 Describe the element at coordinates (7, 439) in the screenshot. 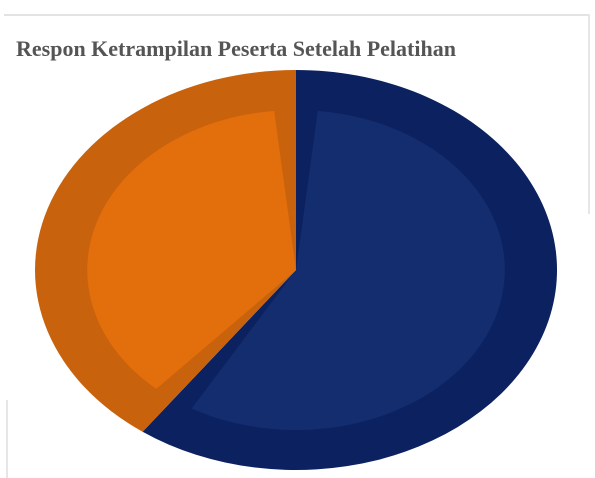

I see `frame-border-left` at that location.